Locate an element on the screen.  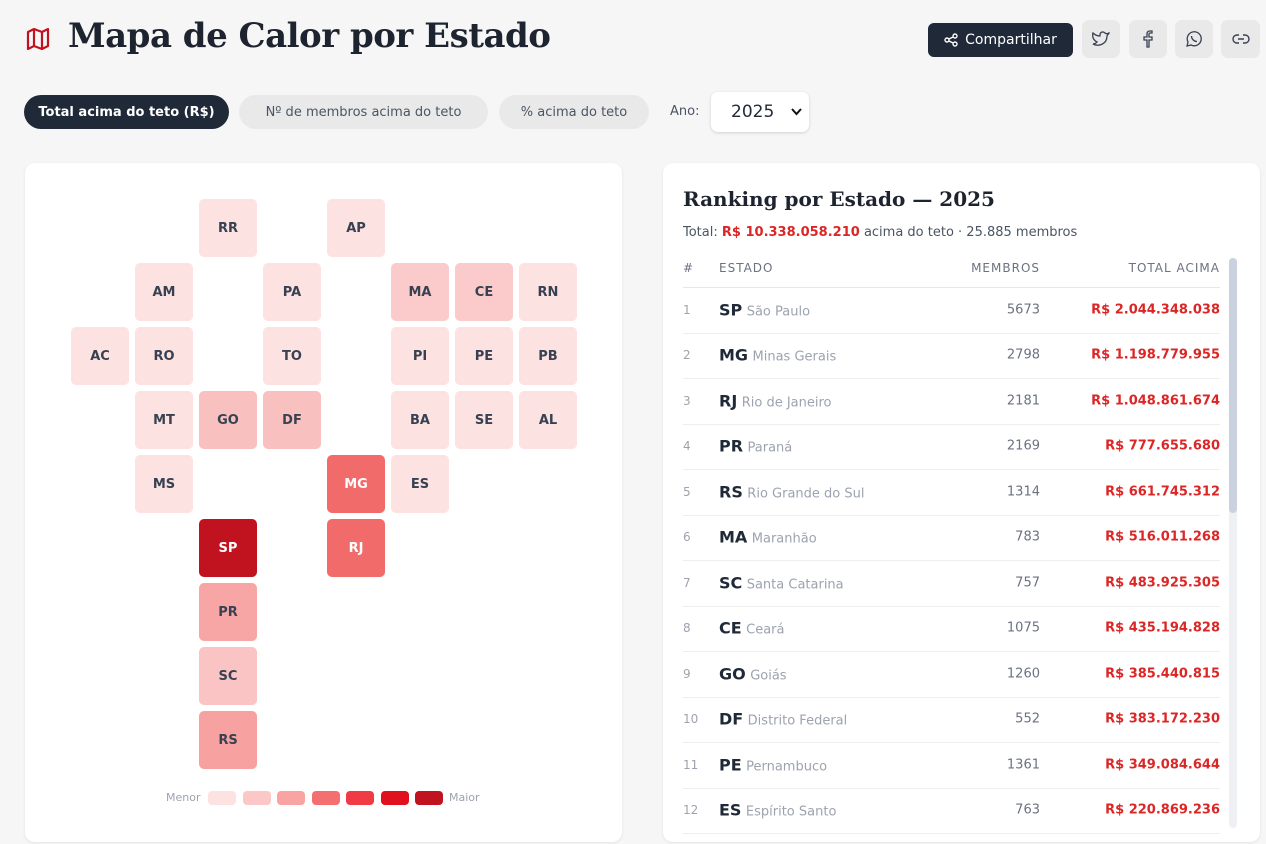
ranking-row: 2 MG Minas Gerais 2798 R$ 1.198.779.955 is located at coordinates (951, 356).